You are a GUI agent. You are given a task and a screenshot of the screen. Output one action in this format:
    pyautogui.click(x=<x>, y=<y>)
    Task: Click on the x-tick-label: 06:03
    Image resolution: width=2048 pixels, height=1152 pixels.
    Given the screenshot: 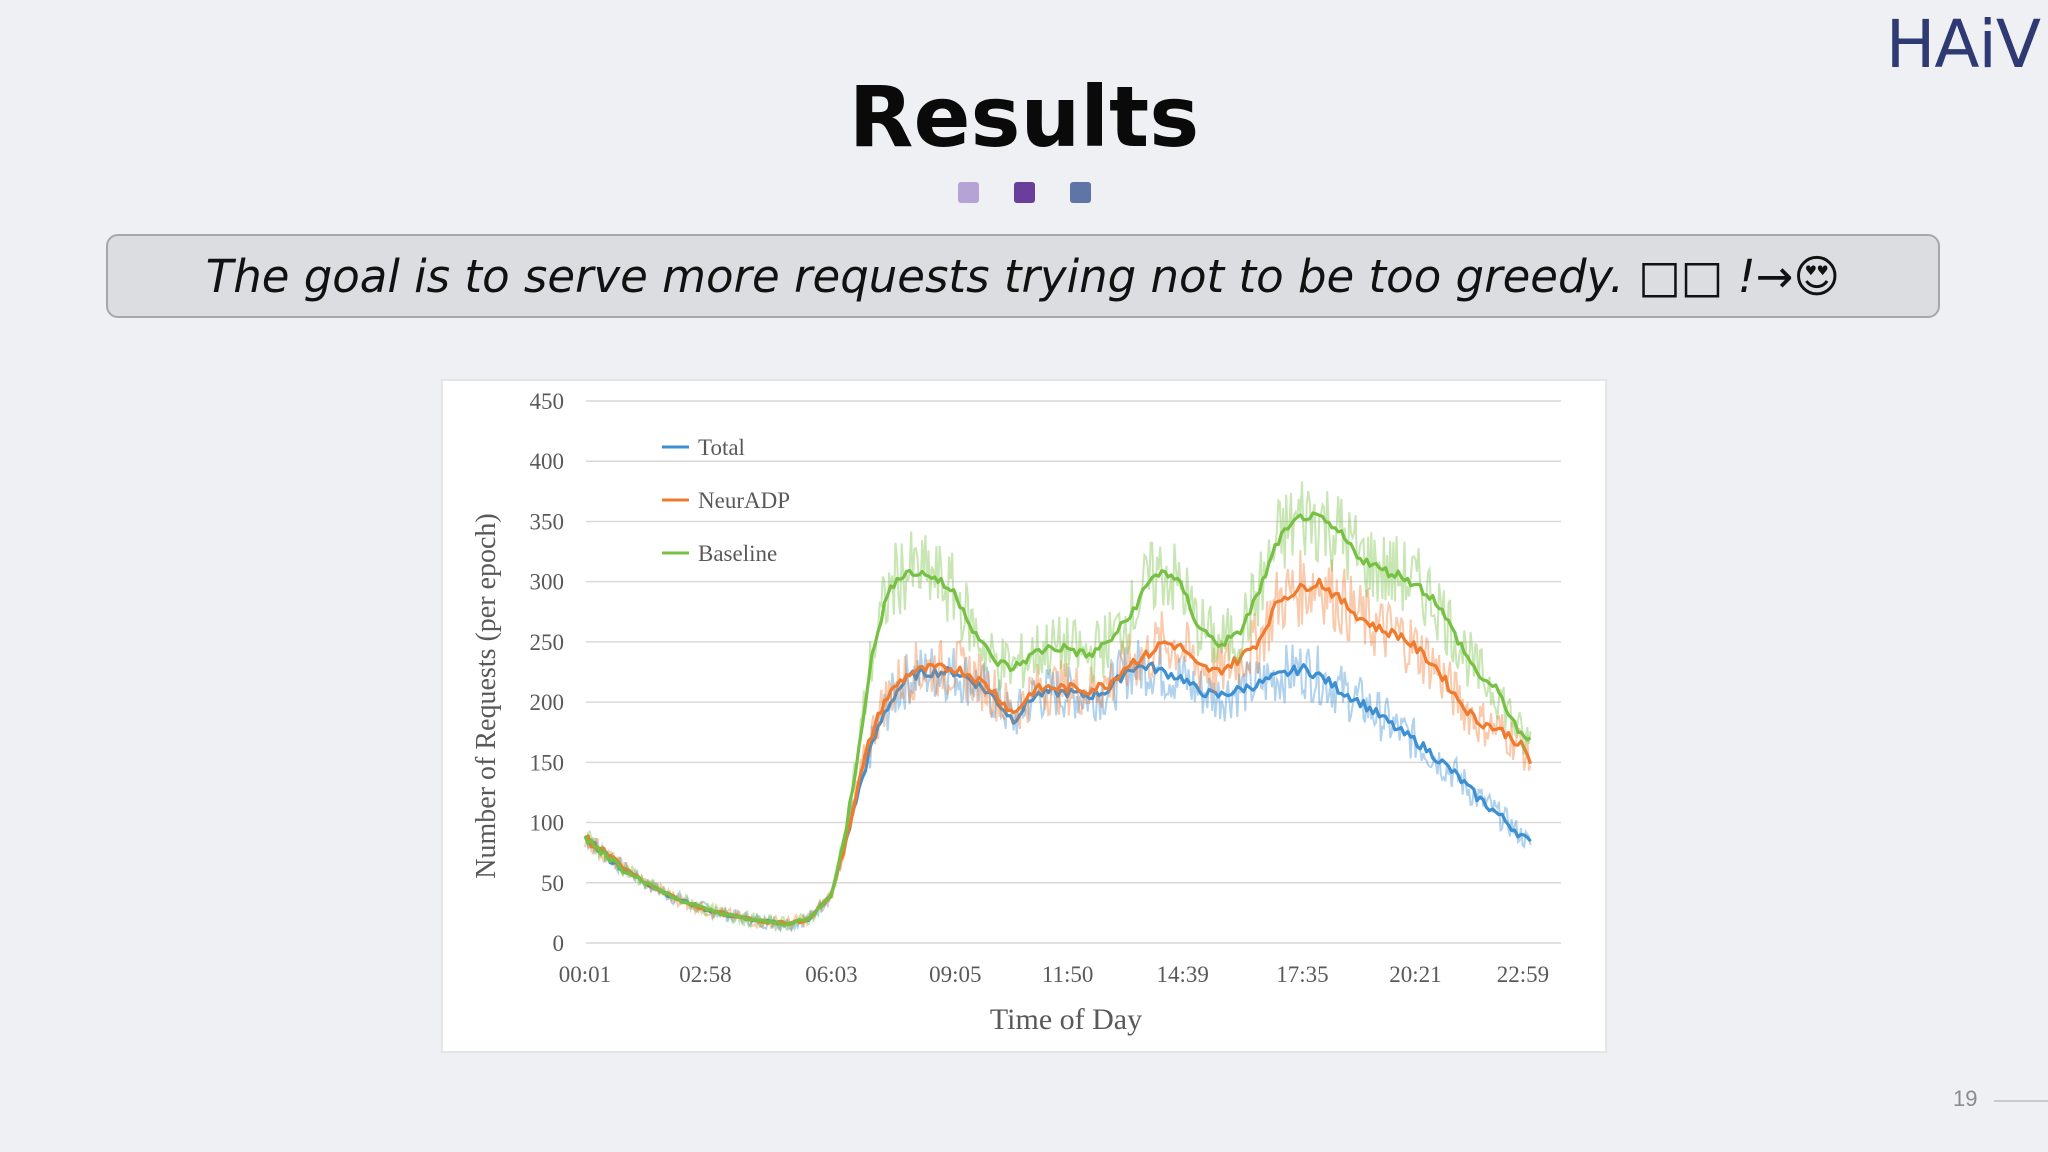 What is the action you would take?
    pyautogui.click(x=831, y=974)
    